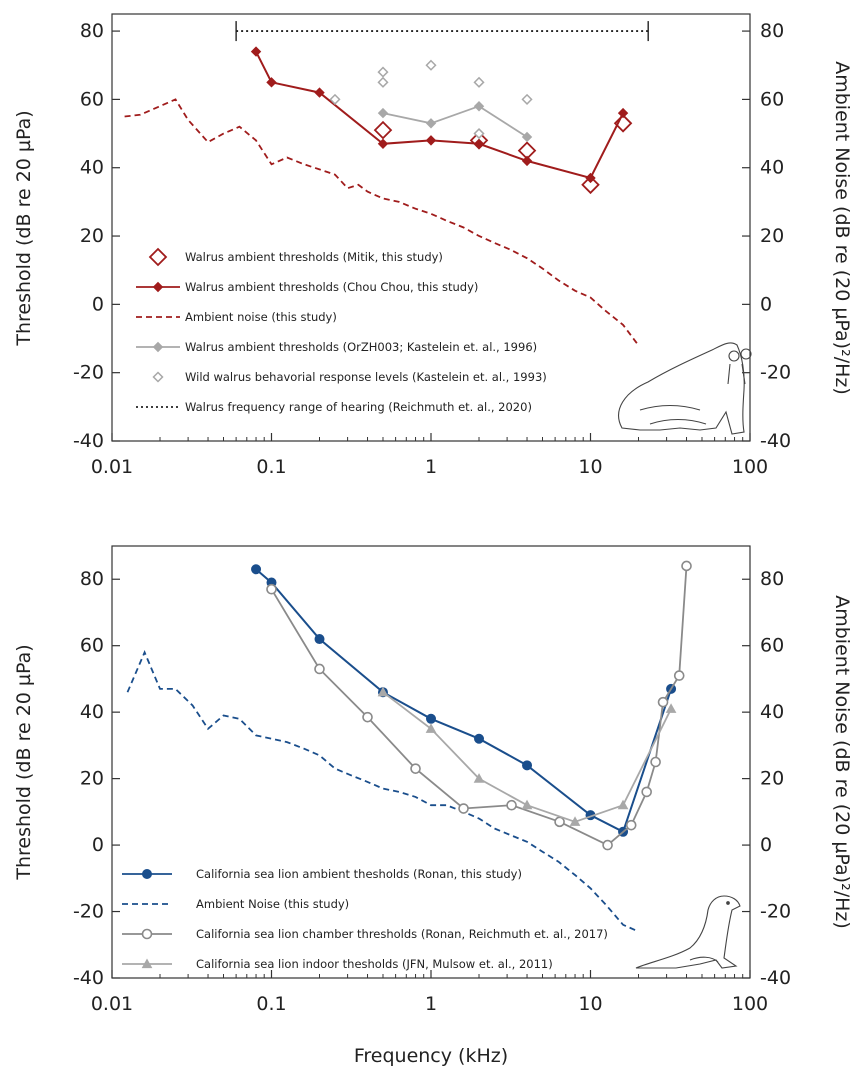  Describe the element at coordinates (112, 1004) in the screenshot. I see `x-tick-label: 0.01` at that location.